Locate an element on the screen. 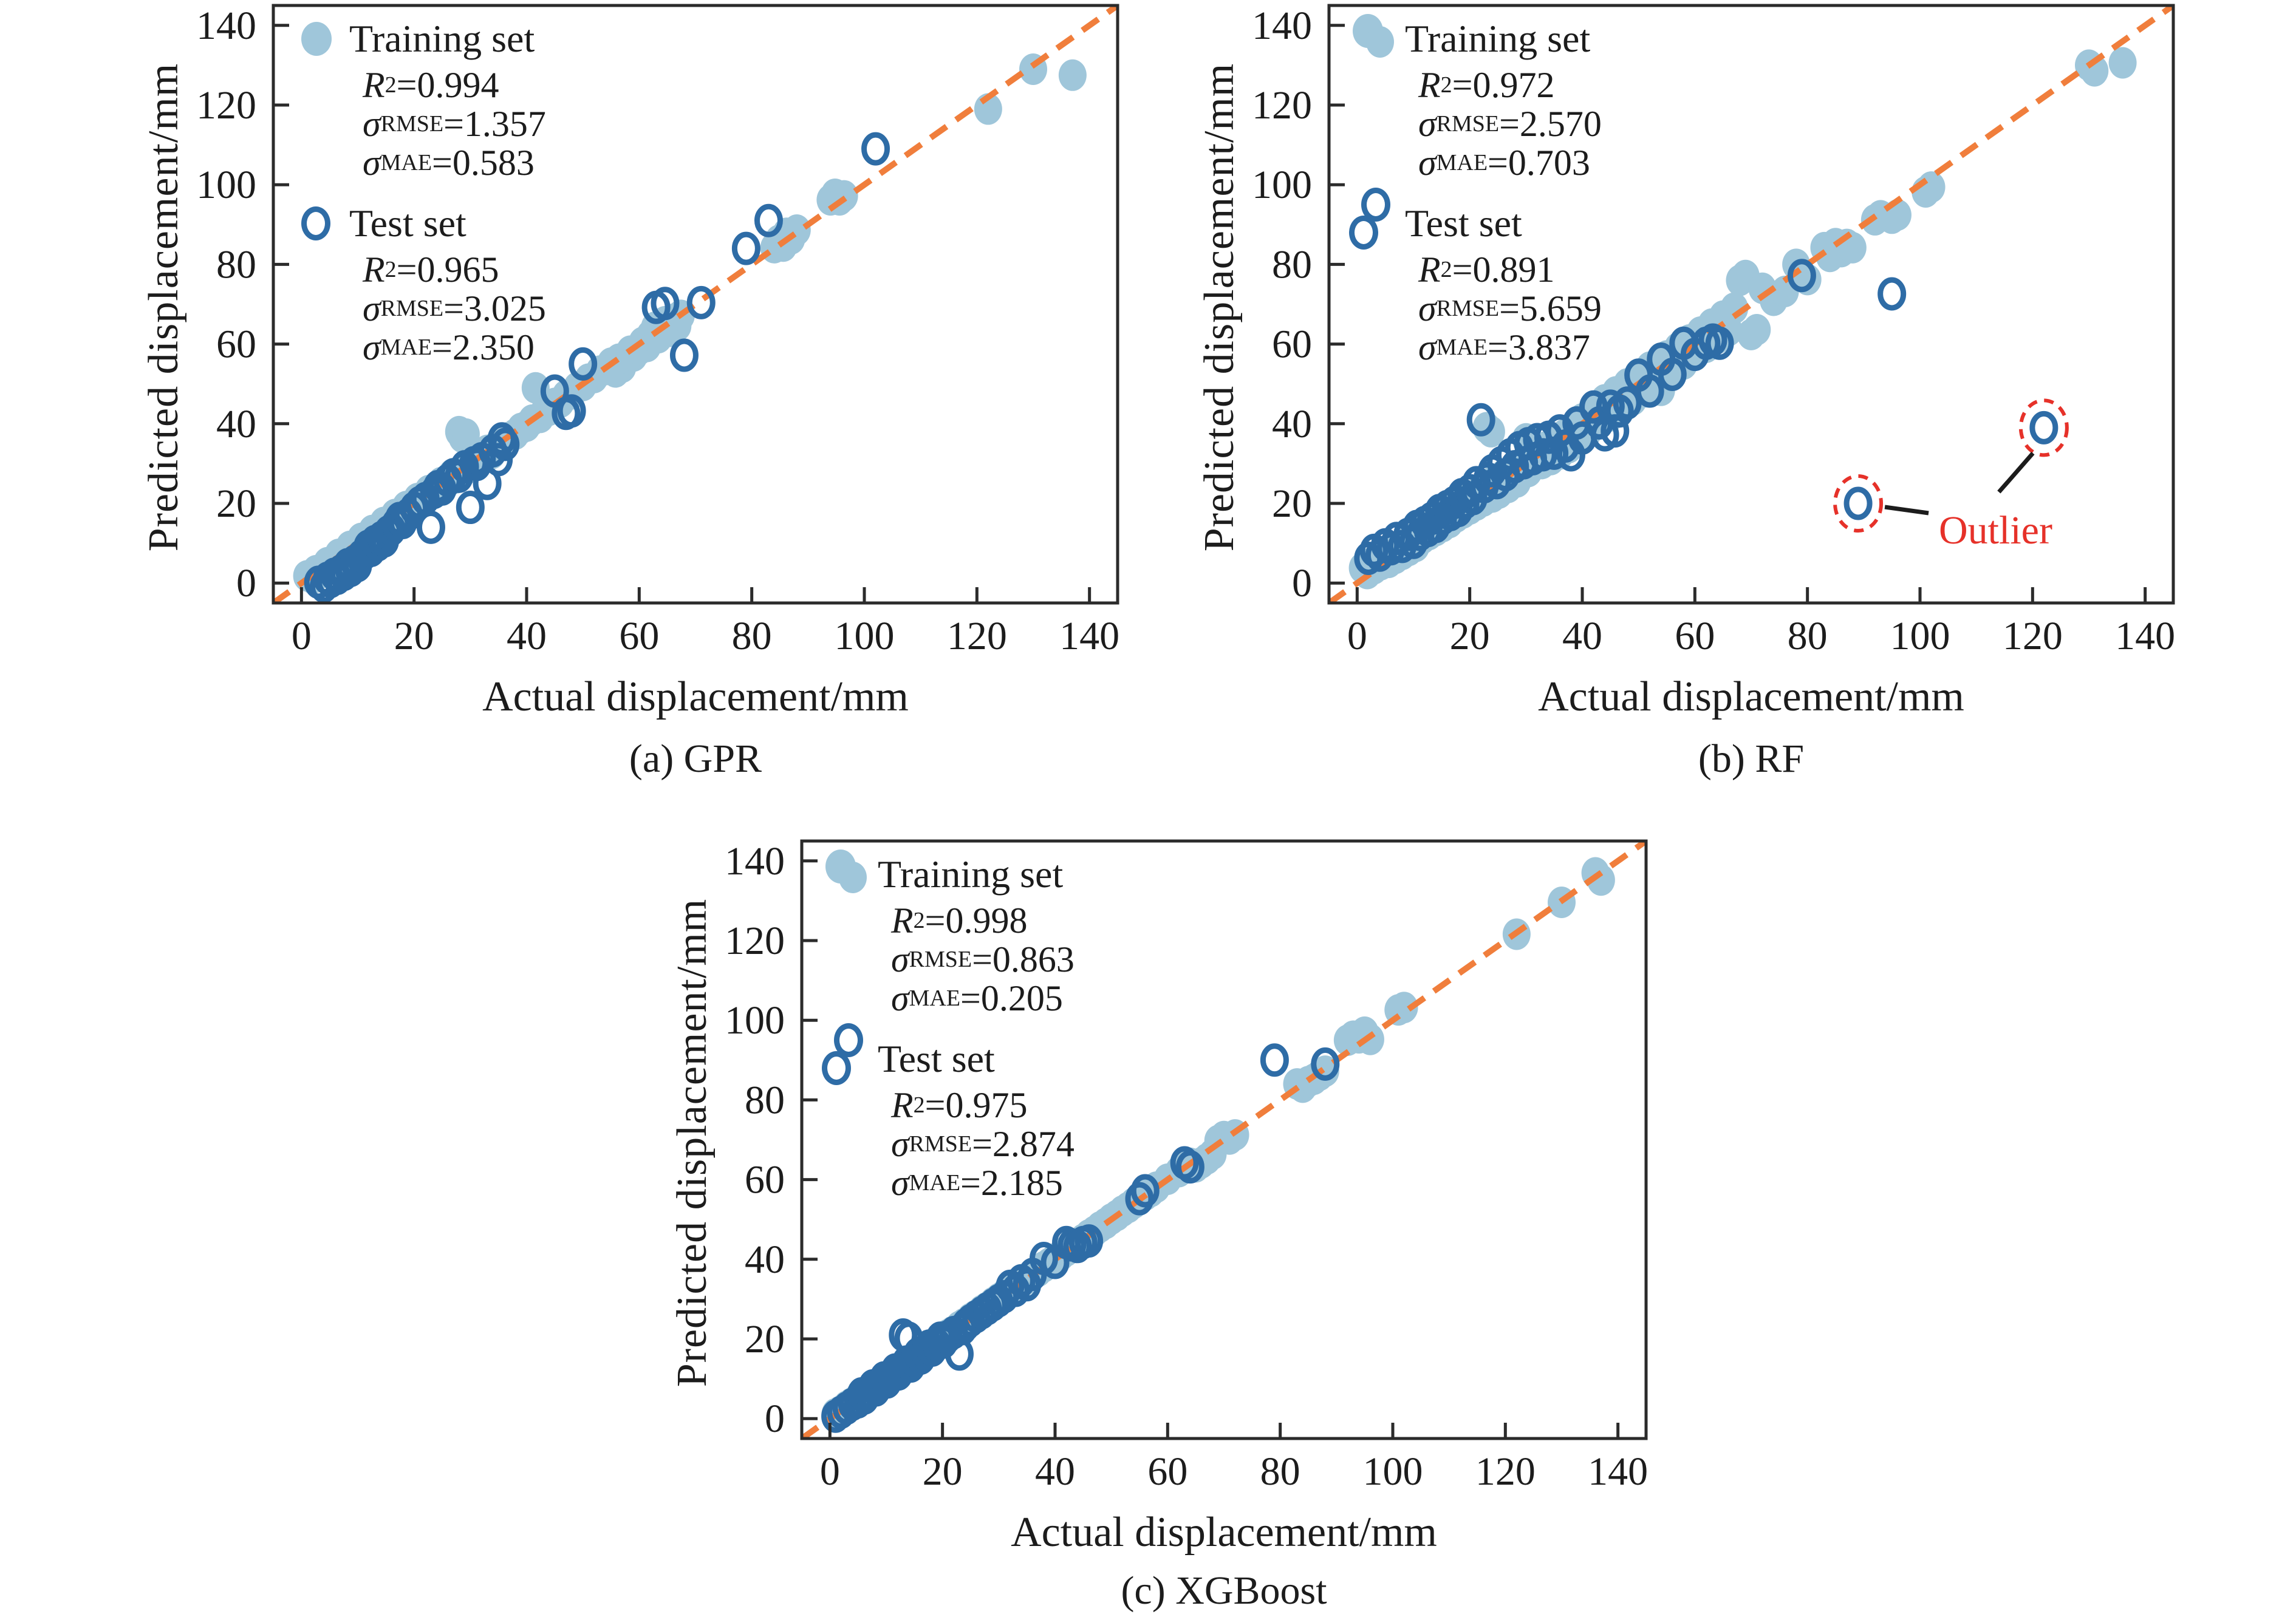  train-mae: σ MAE = 0.583 is located at coordinates (449, 163).